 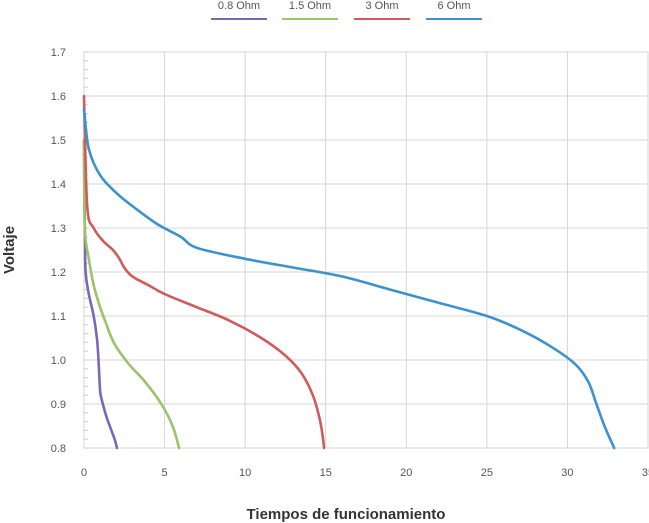 I want to click on x-axis-title: Tiempos de funcionamiento, so click(x=346, y=514).